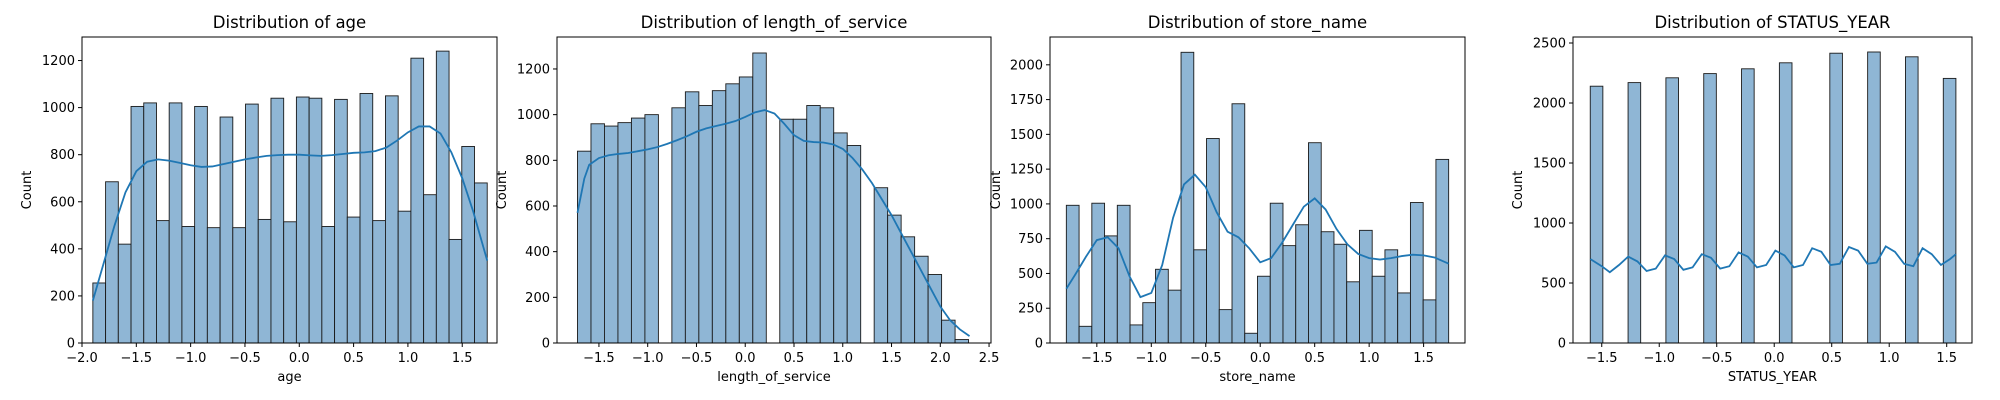  Describe the element at coordinates (1030, 274) in the screenshot. I see `y-tick-label: 500` at that location.